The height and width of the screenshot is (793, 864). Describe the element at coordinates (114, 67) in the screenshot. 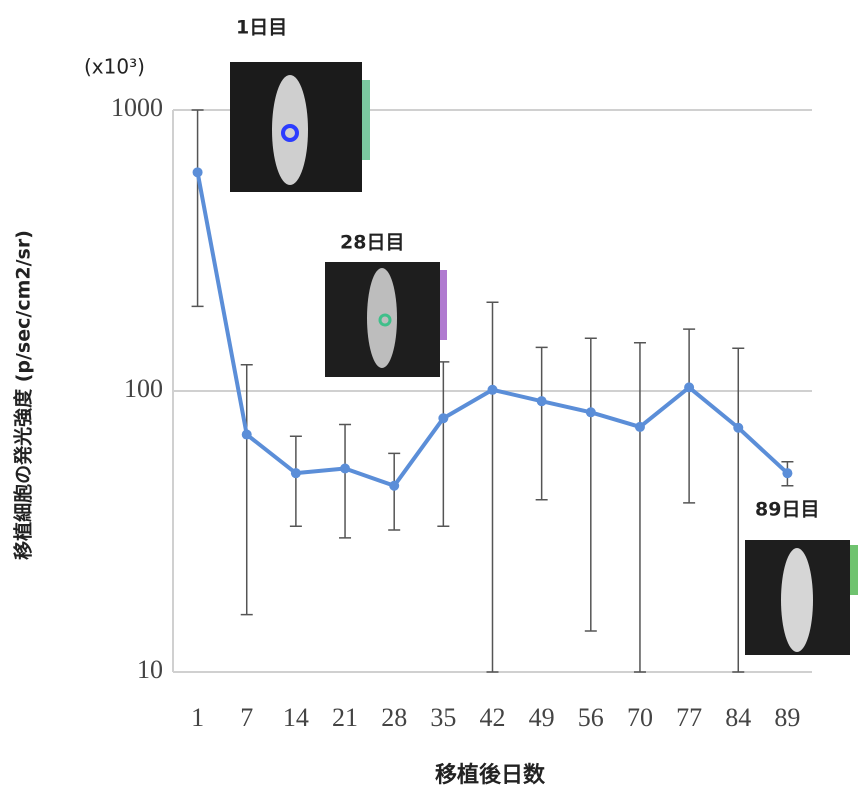

I see `y-unit-label: (x10³)` at that location.